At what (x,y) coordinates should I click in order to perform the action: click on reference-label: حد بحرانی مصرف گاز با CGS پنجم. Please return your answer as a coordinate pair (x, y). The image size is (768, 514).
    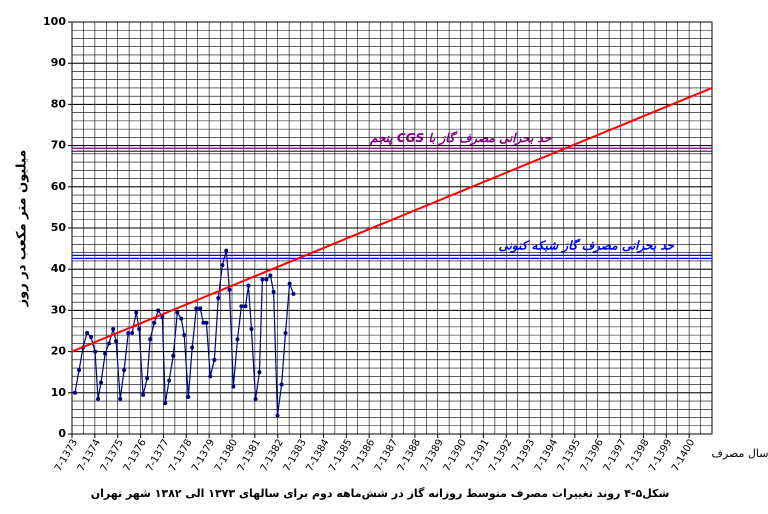
    Looking at the image, I should click on (460, 138).